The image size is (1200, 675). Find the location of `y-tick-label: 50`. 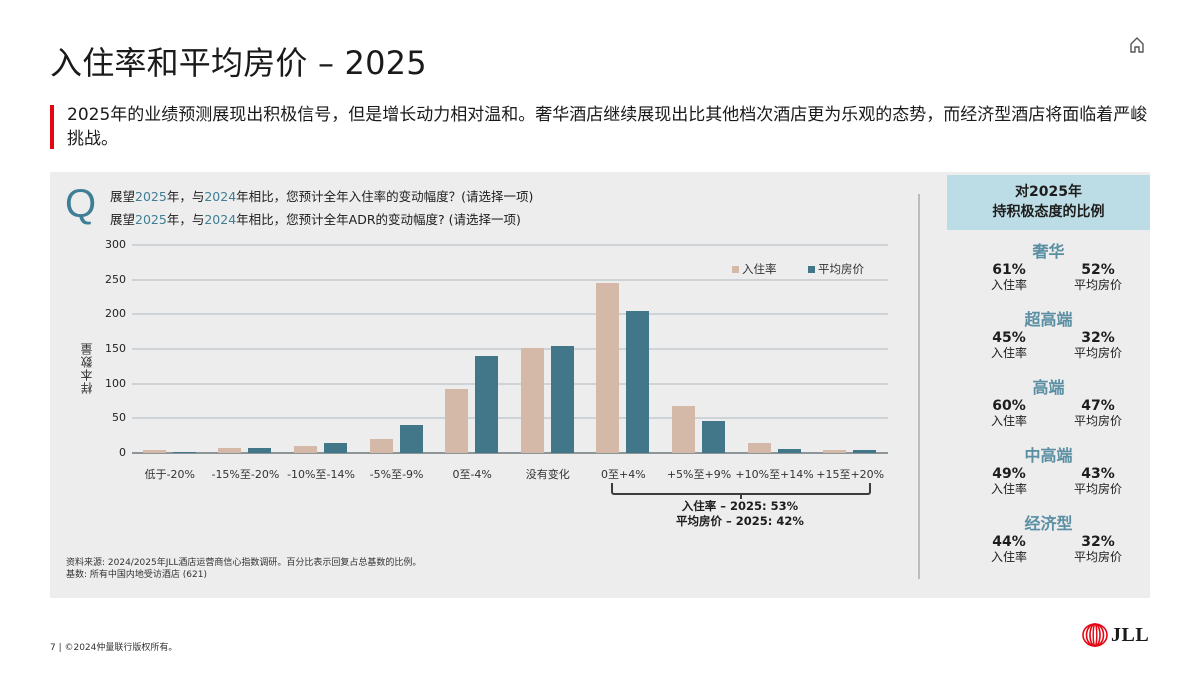

y-tick-label: 50 is located at coordinates (119, 418).